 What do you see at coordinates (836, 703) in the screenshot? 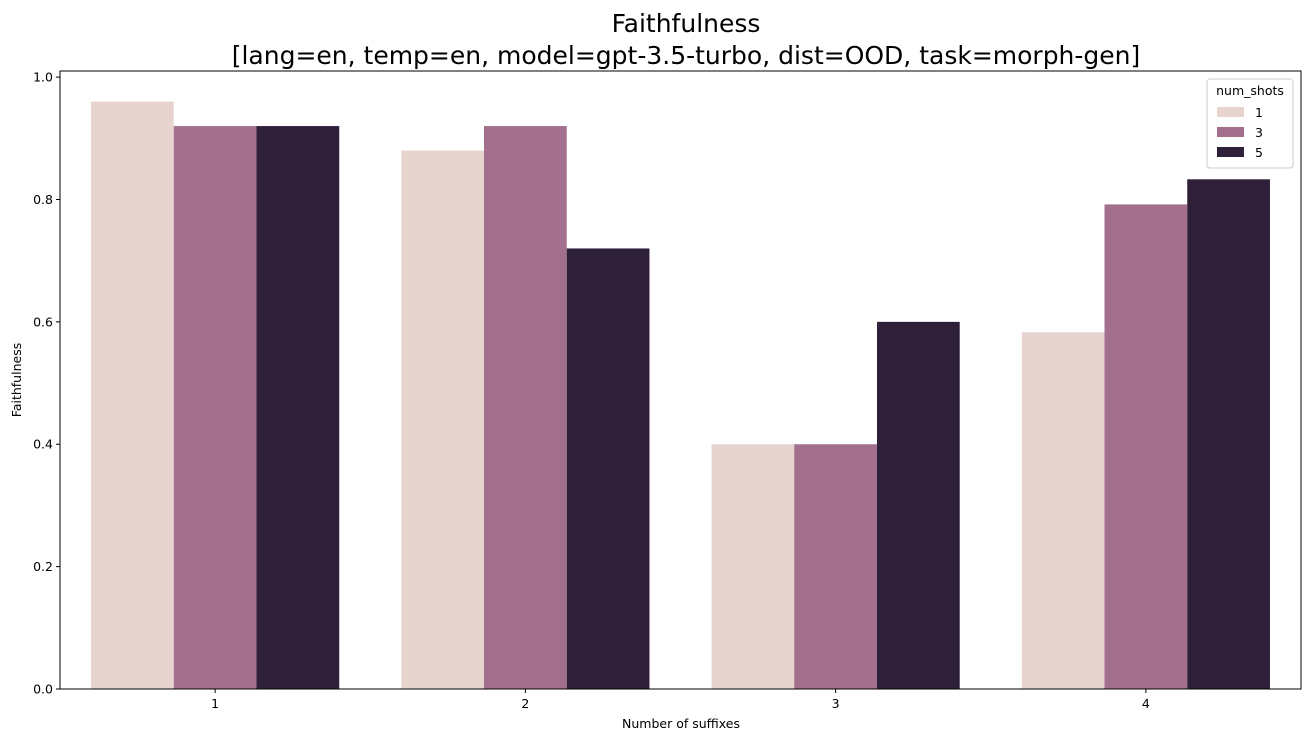
I see `x-tick-label: 3` at bounding box center [836, 703].